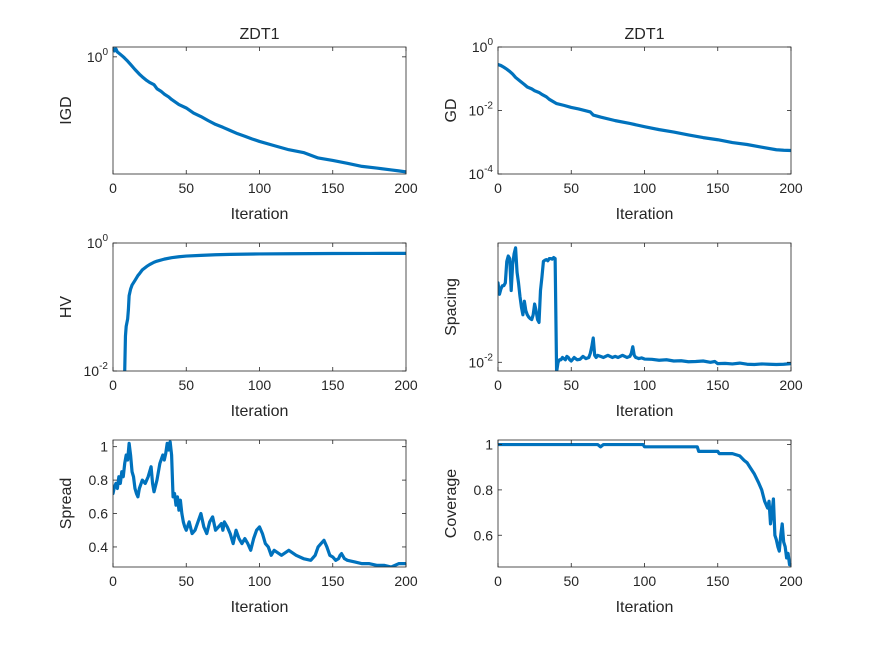 Image resolution: width=875 pixels, height=661 pixels. Describe the element at coordinates (260, 214) in the screenshot. I see `igd-x-axis-label: Iteration` at that location.